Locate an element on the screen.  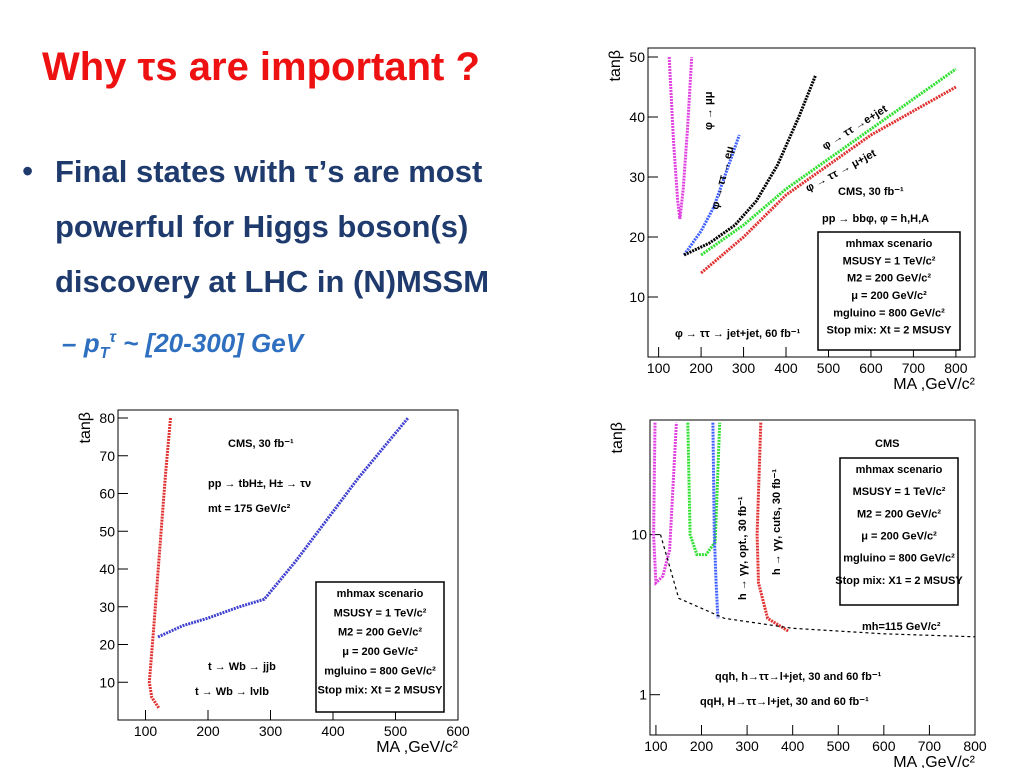
curve-label: t → Wb → jjb is located at coordinates (242, 667).